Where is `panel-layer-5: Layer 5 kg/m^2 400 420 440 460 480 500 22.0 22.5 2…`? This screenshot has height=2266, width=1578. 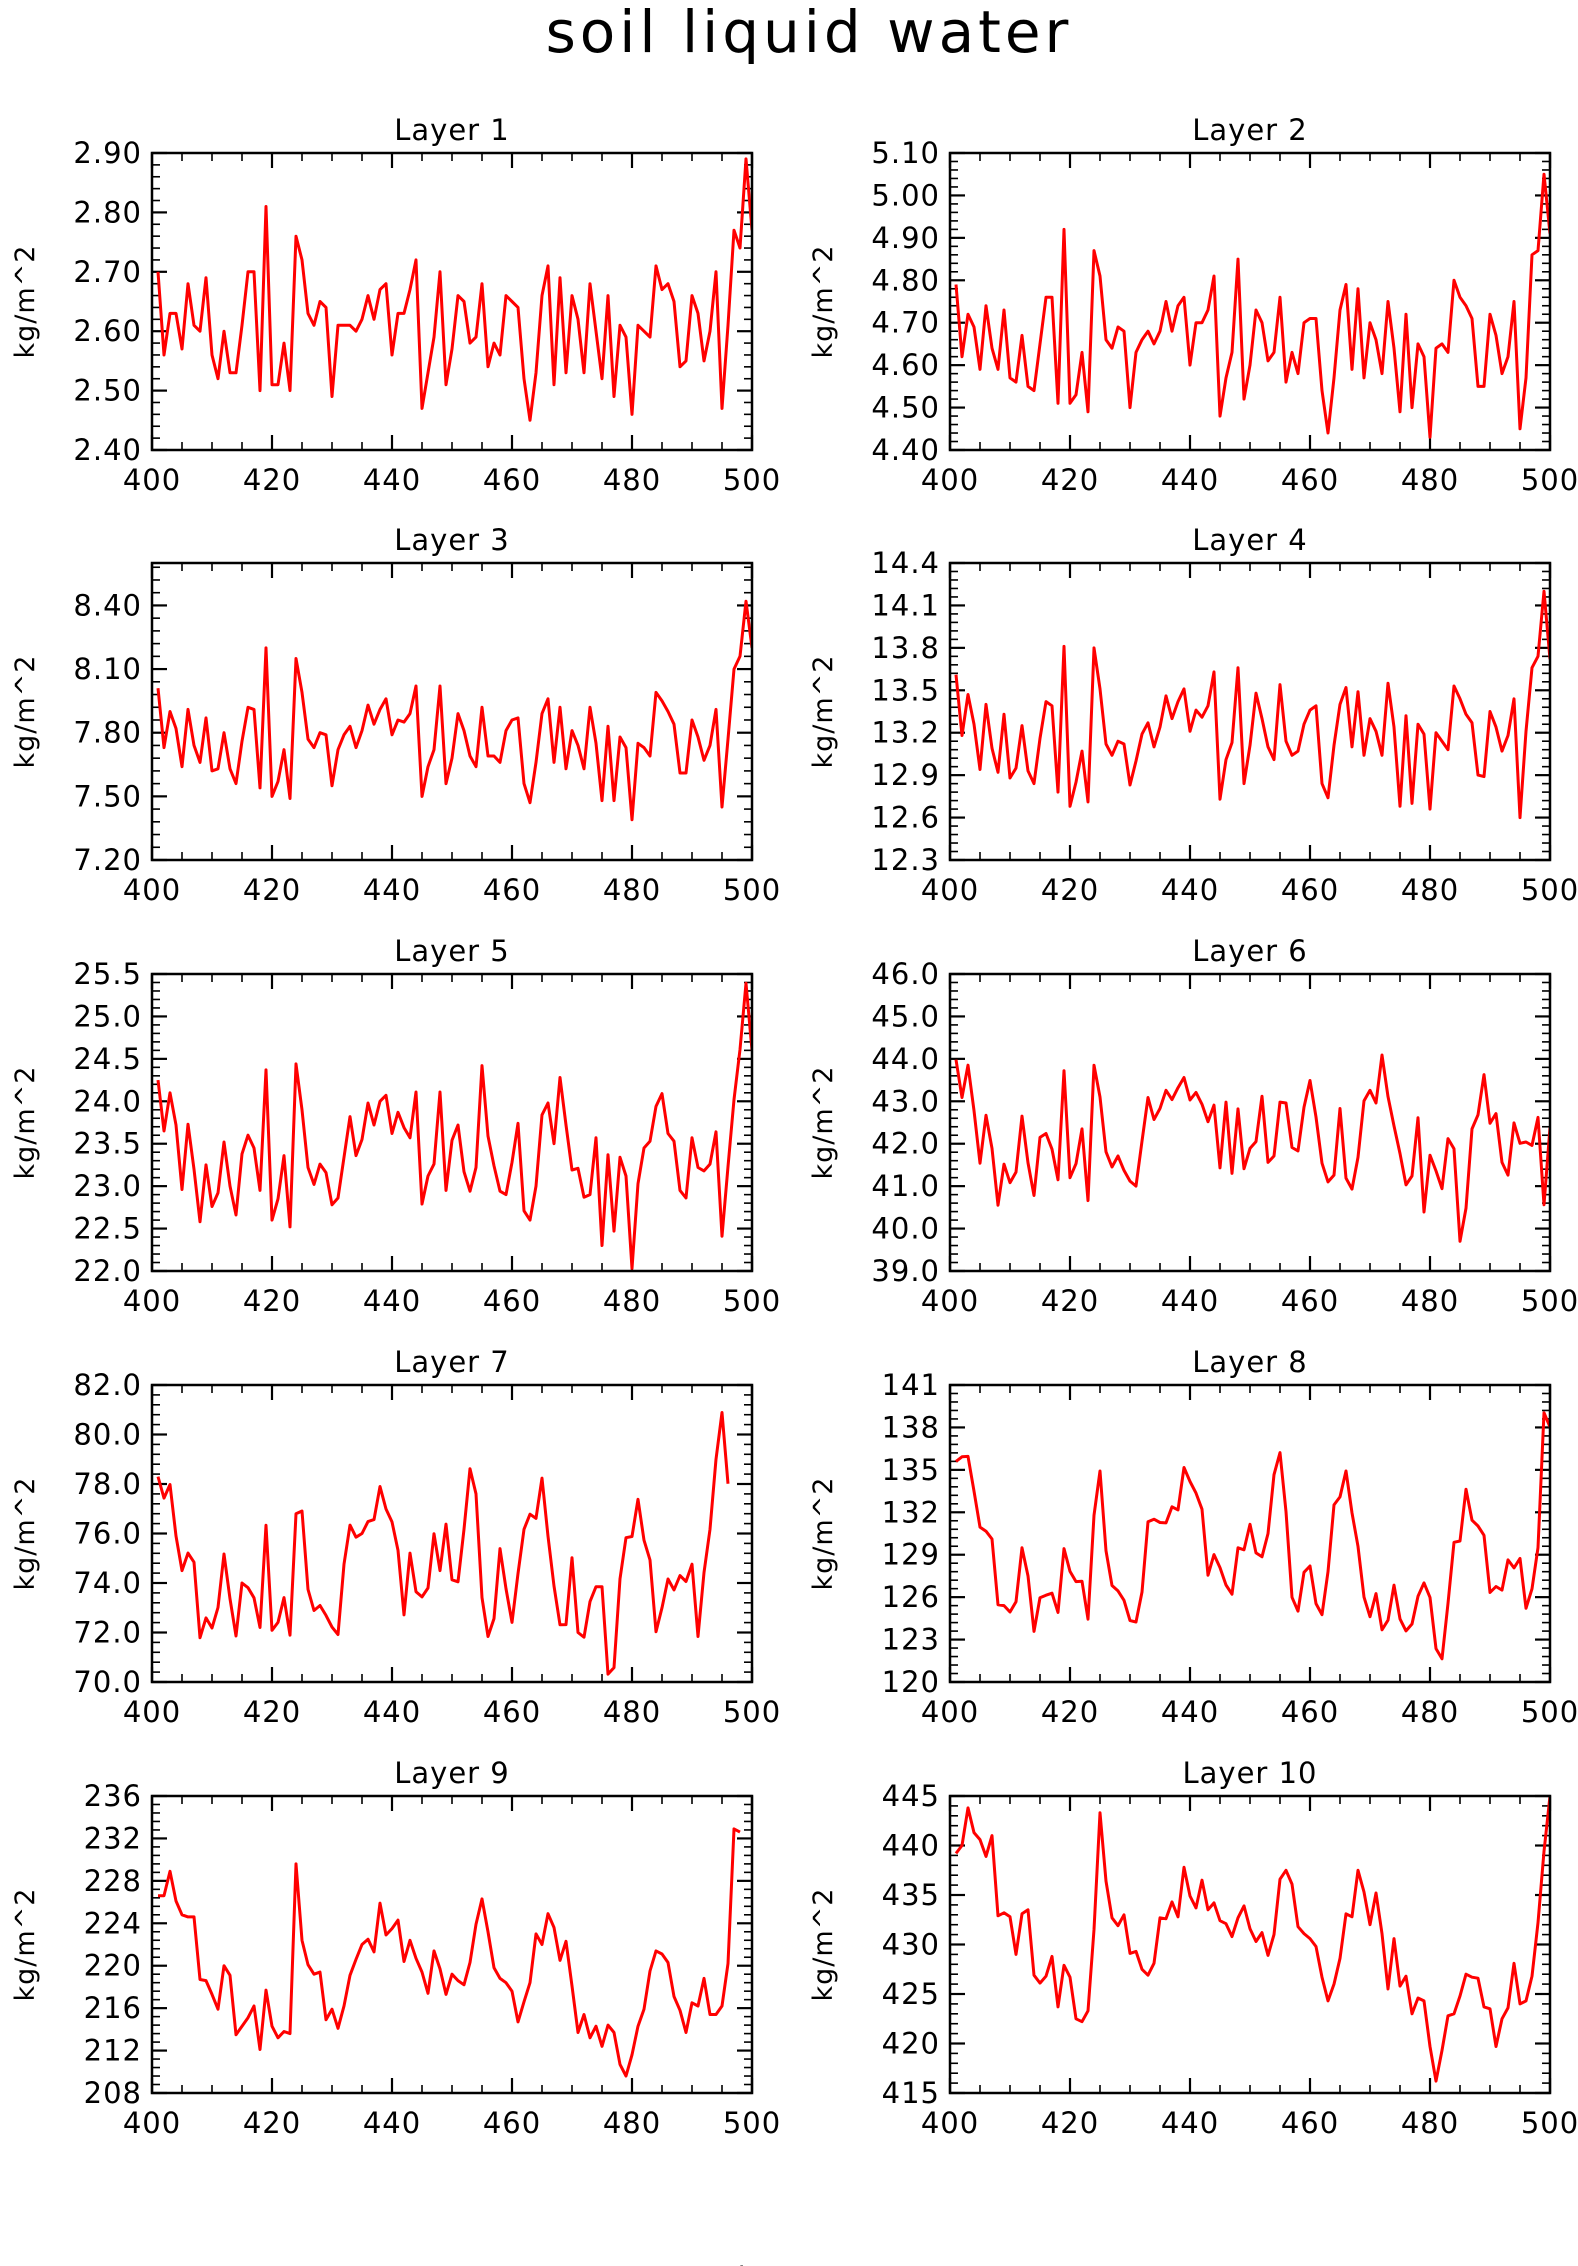 panel-layer-5: Layer 5 kg/m^2 400 420 440 460 480 500 22.0 22.5 2… is located at coordinates (395, 1126).